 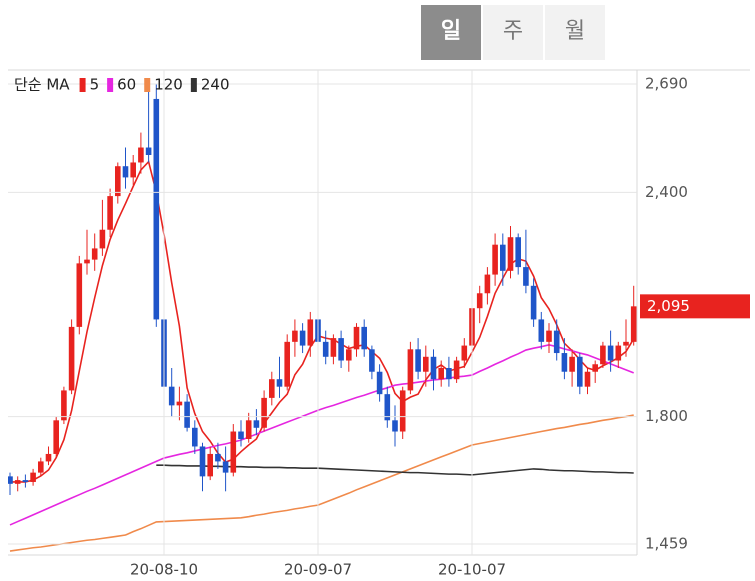 I want to click on legend-label: 120, so click(x=168, y=85).